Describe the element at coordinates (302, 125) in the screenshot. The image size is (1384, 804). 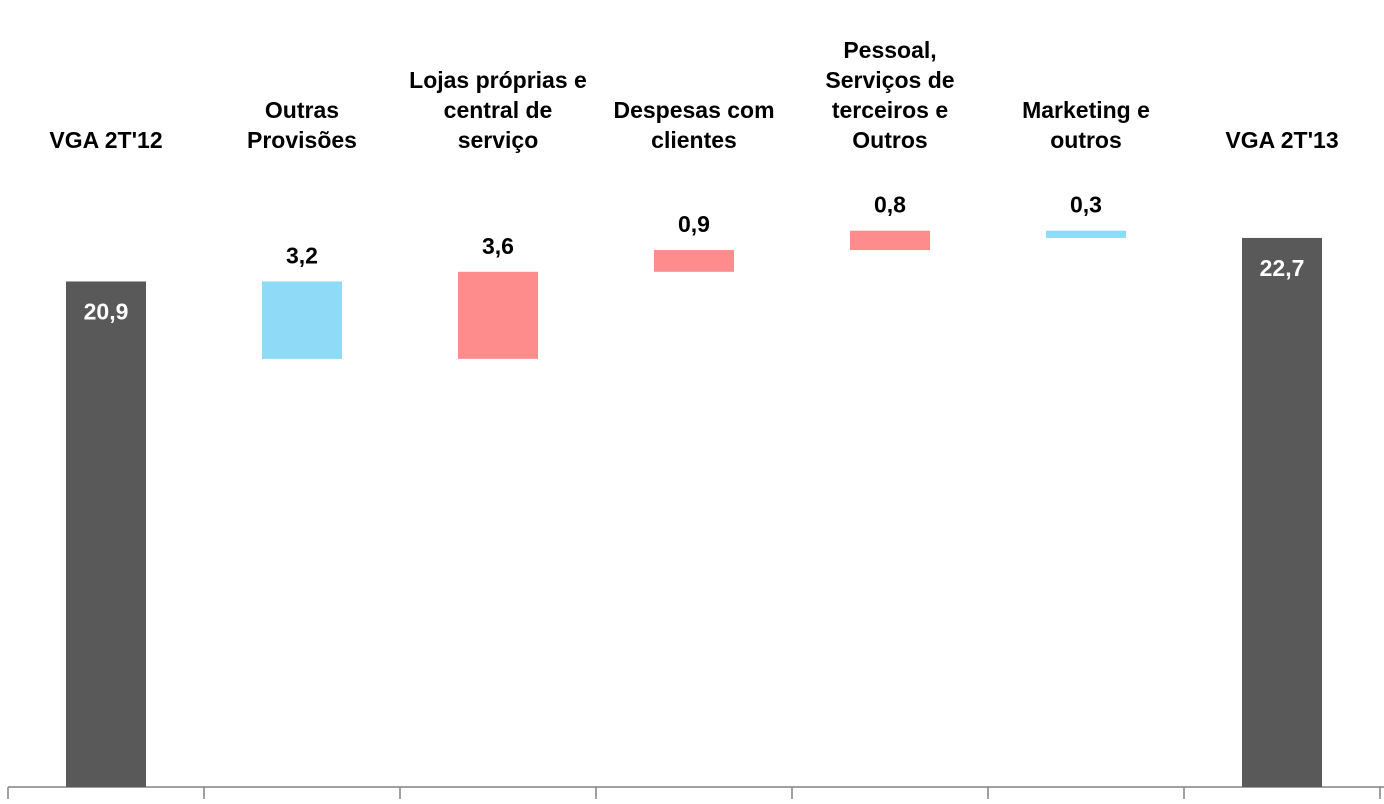
I see `category-label: Outras Provisões` at that location.